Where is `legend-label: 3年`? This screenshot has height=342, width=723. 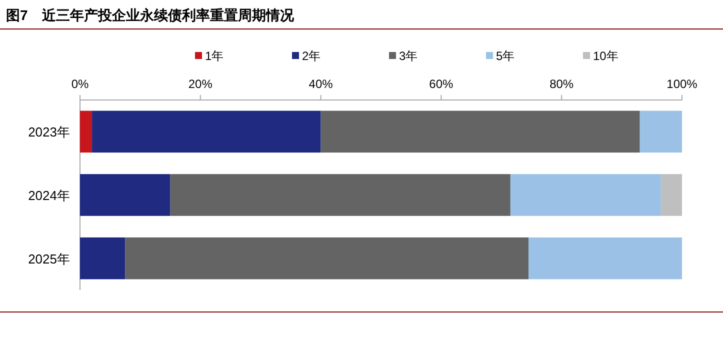 legend-label: 3年 is located at coordinates (408, 56).